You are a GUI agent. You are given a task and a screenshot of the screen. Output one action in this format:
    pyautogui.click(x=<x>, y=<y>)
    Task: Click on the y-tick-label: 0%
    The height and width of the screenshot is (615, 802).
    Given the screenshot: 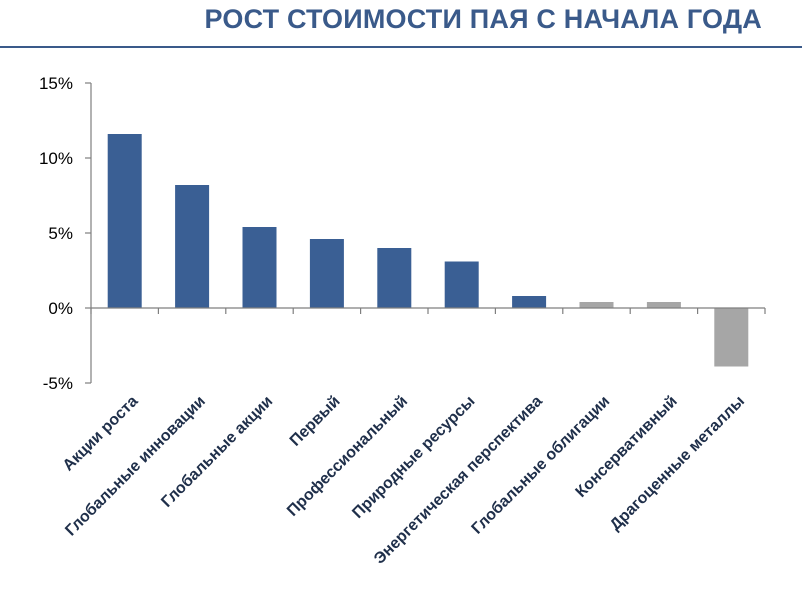 What is the action you would take?
    pyautogui.click(x=60, y=308)
    